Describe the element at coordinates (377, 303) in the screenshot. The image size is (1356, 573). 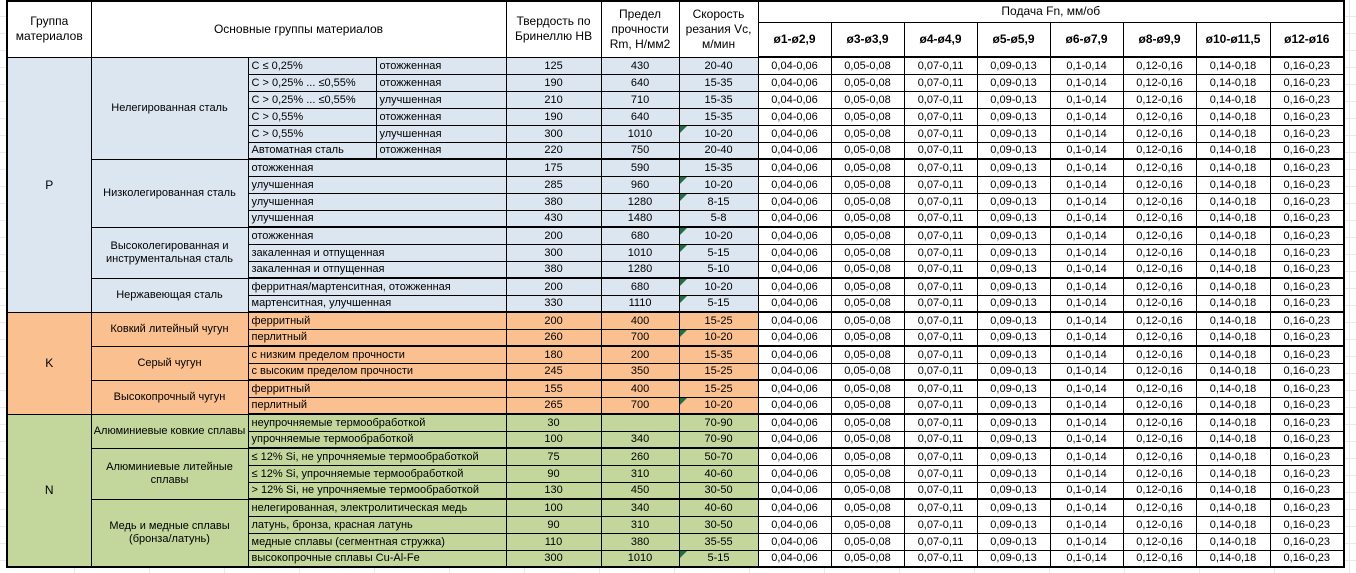
I see `cell-description: мартенситная, улучшенная` at that location.